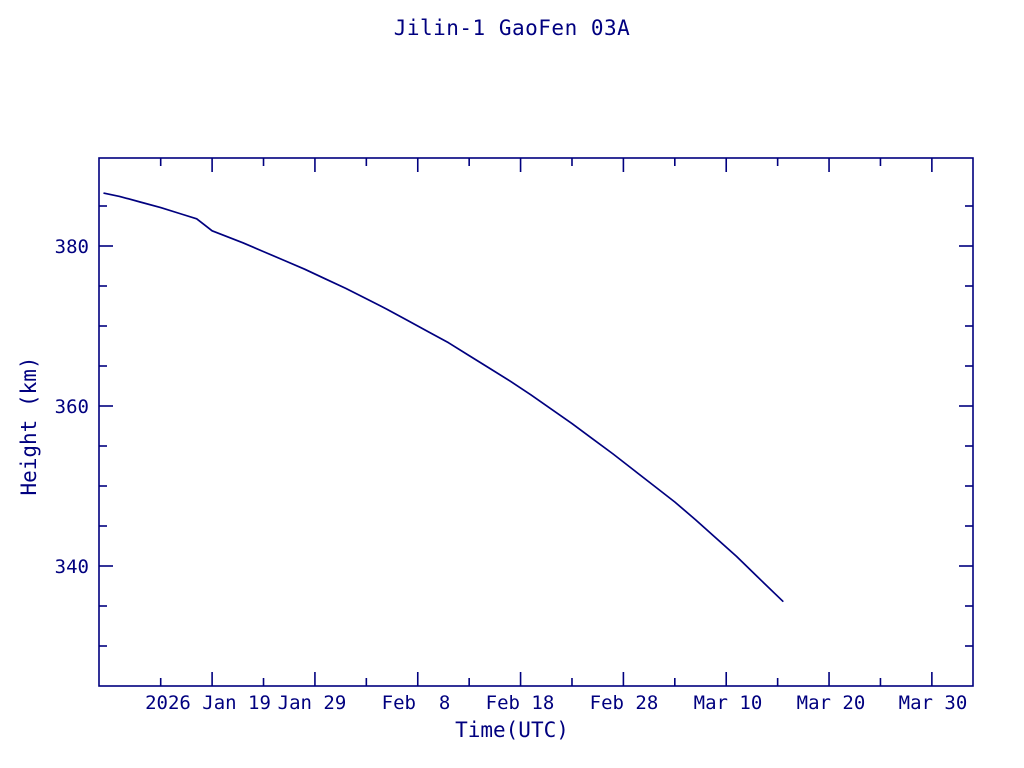  What do you see at coordinates (624, 703) in the screenshot?
I see `x-tick-label: Feb 28` at bounding box center [624, 703].